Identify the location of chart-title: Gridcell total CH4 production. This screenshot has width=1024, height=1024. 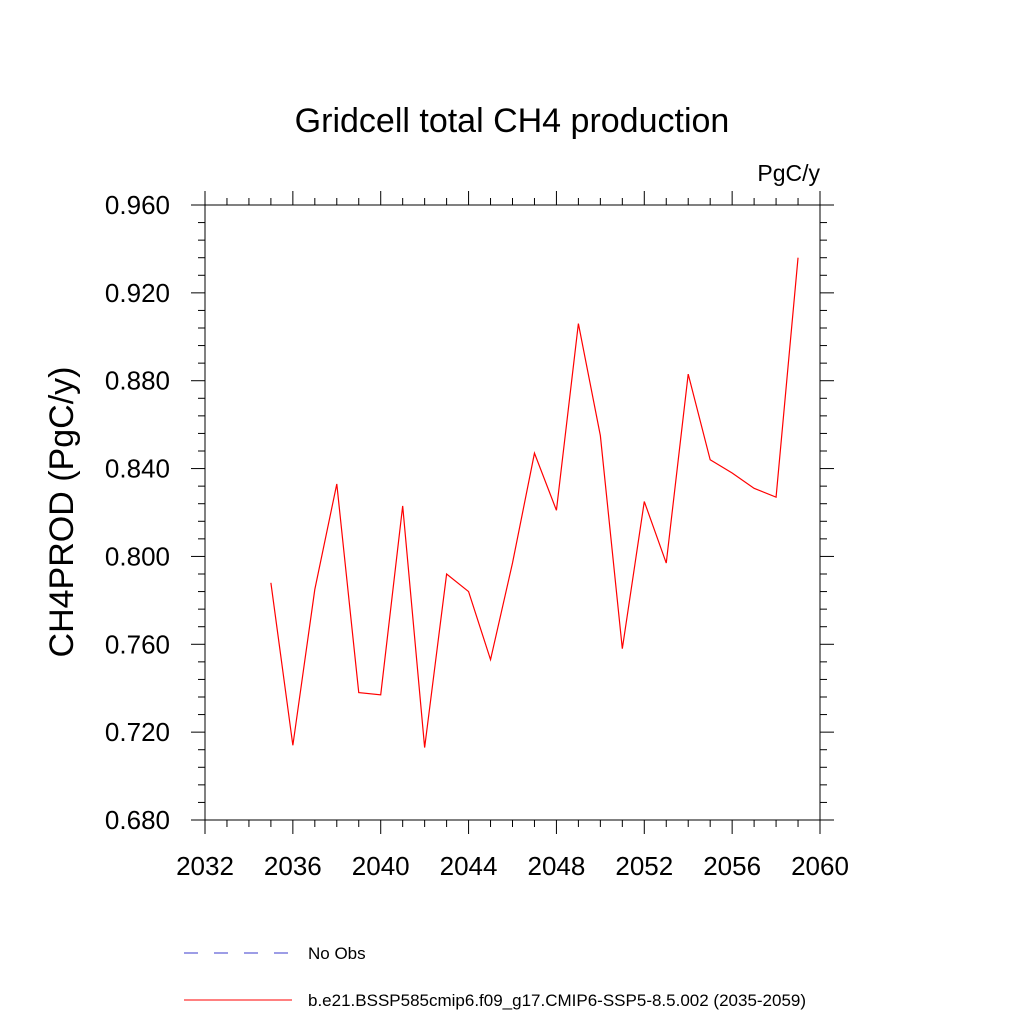
(512, 121).